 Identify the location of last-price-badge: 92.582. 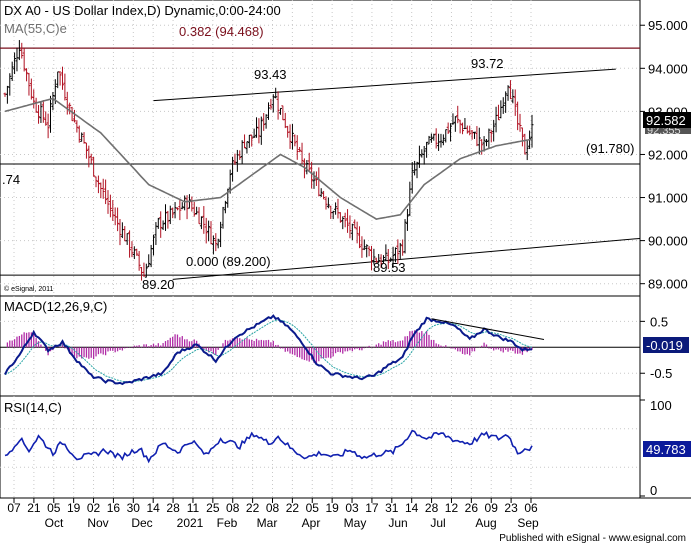
(666, 120).